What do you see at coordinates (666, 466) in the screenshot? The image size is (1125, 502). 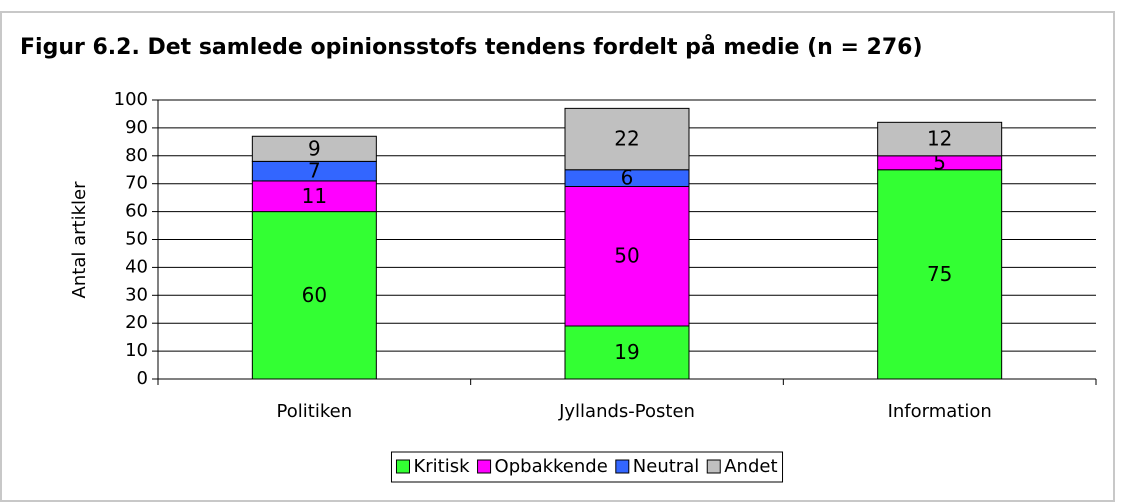 I see `legend-label: Neutral` at bounding box center [666, 466].